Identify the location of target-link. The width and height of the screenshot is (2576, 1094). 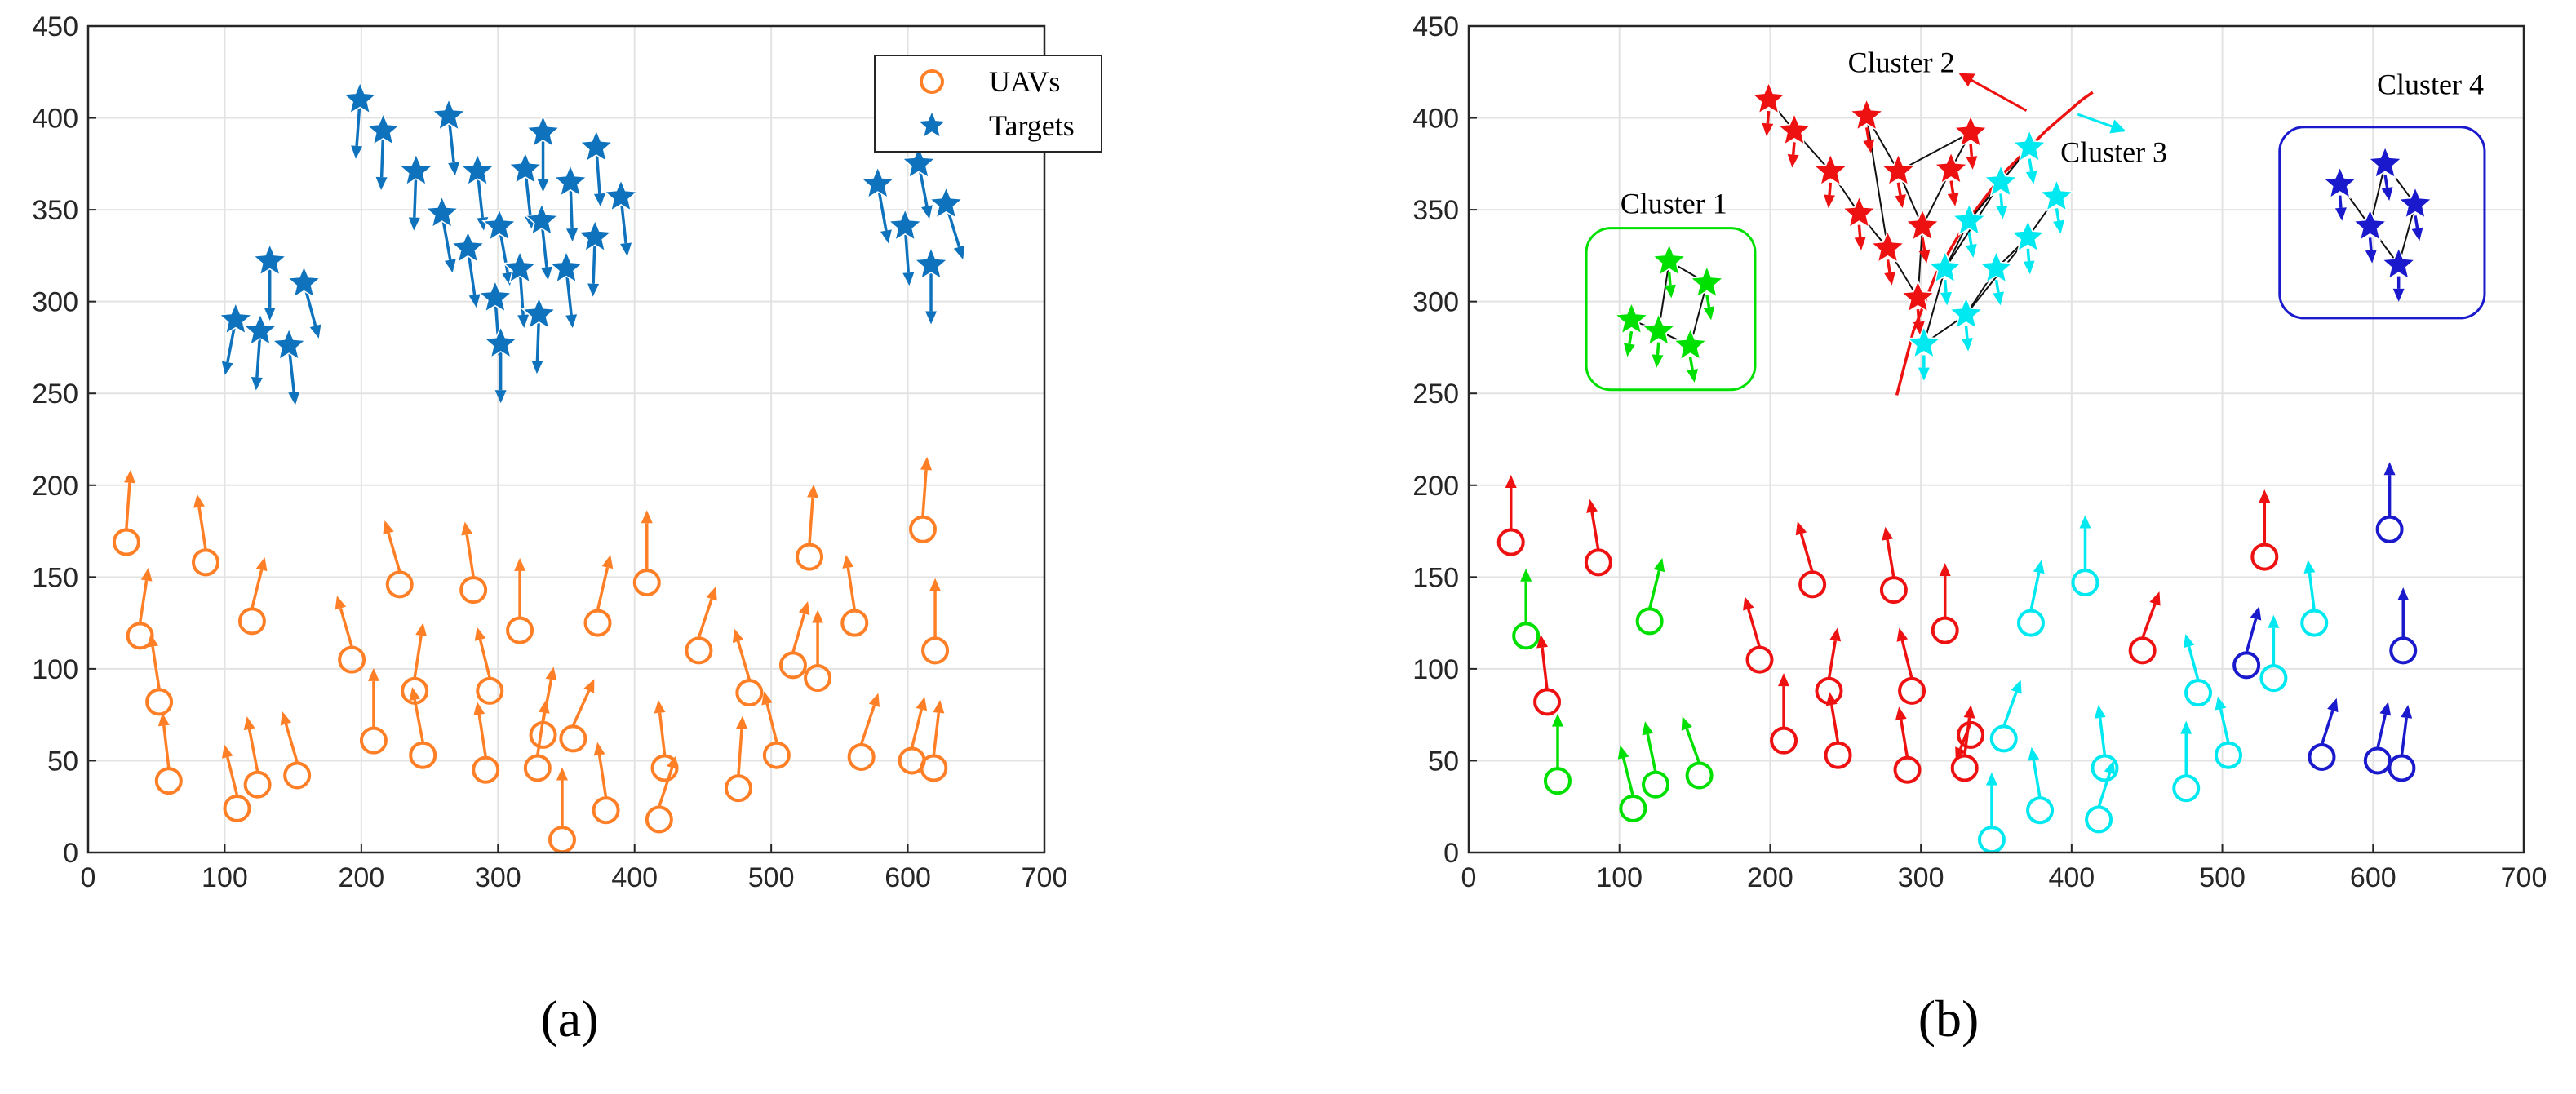
(1934, 151).